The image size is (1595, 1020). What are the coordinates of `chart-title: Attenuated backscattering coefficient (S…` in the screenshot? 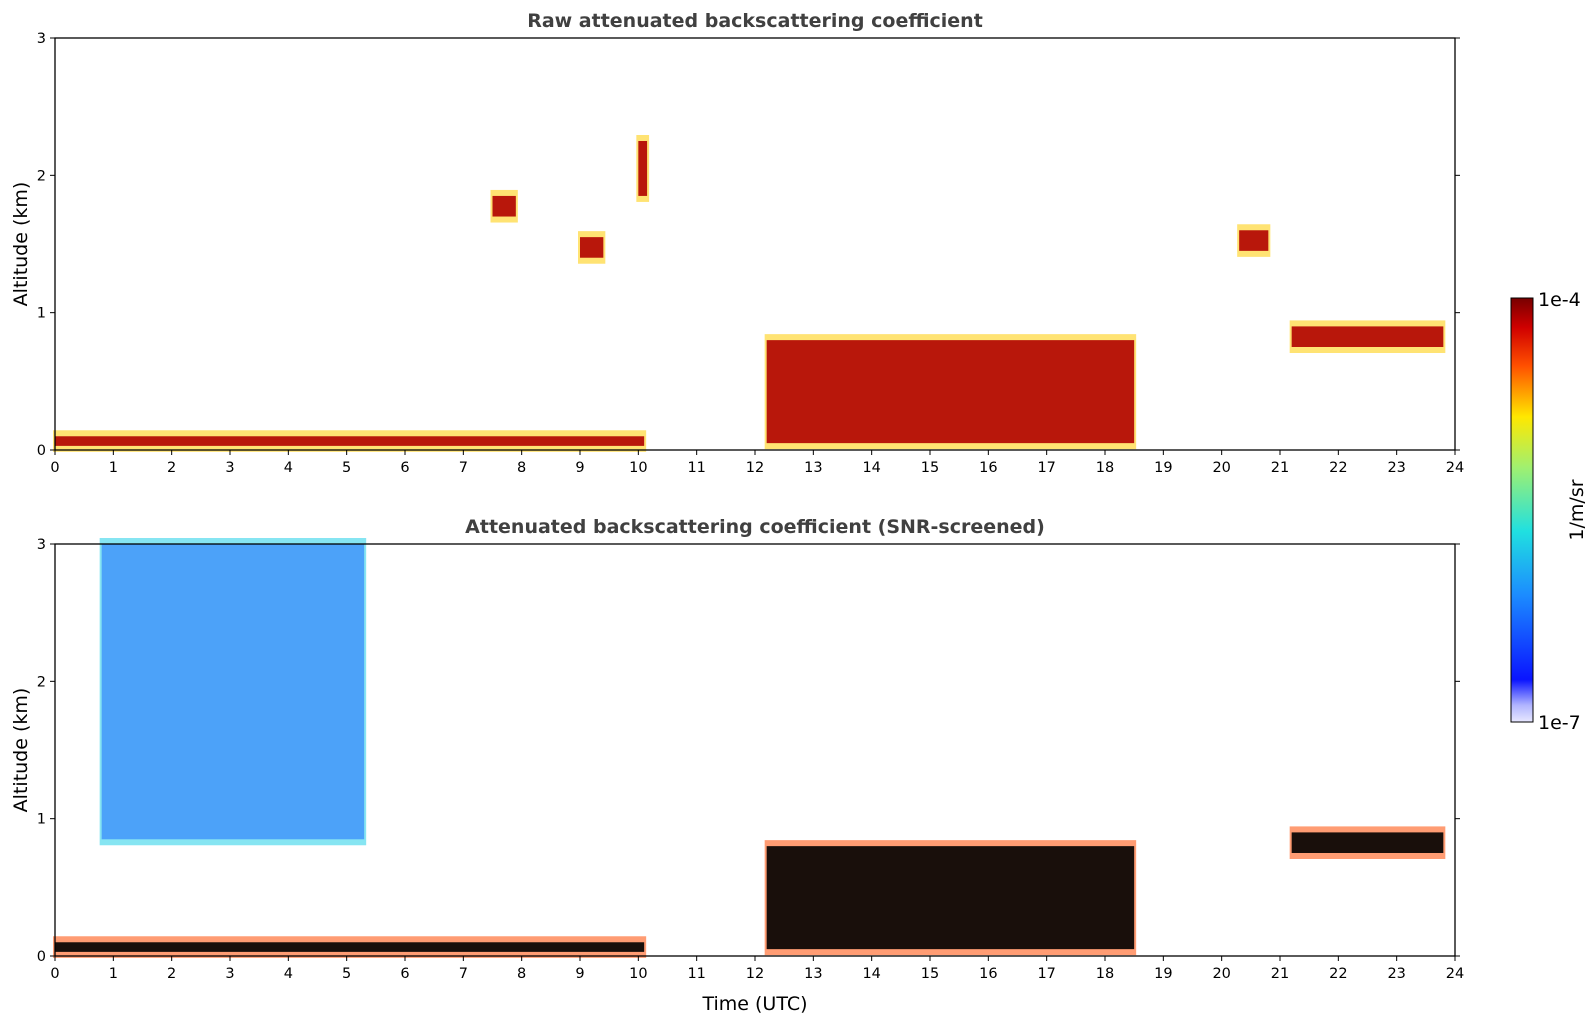 It's located at (755, 527).